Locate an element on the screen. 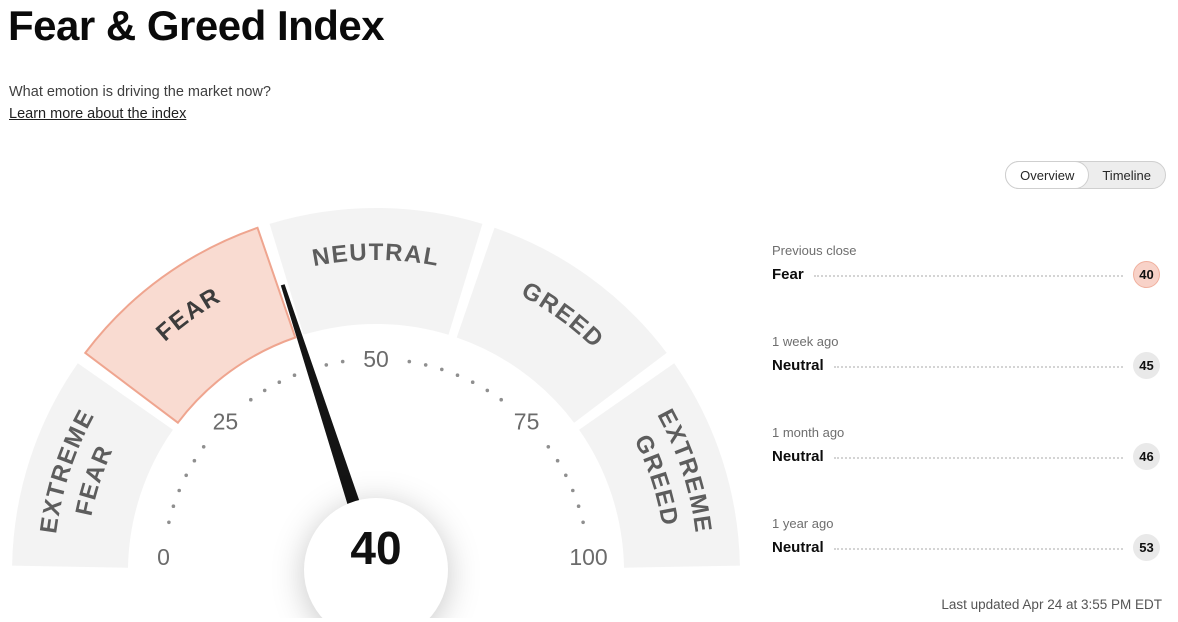 This screenshot has width=1178, height=622. gauge-hub is located at coordinates (376, 560).